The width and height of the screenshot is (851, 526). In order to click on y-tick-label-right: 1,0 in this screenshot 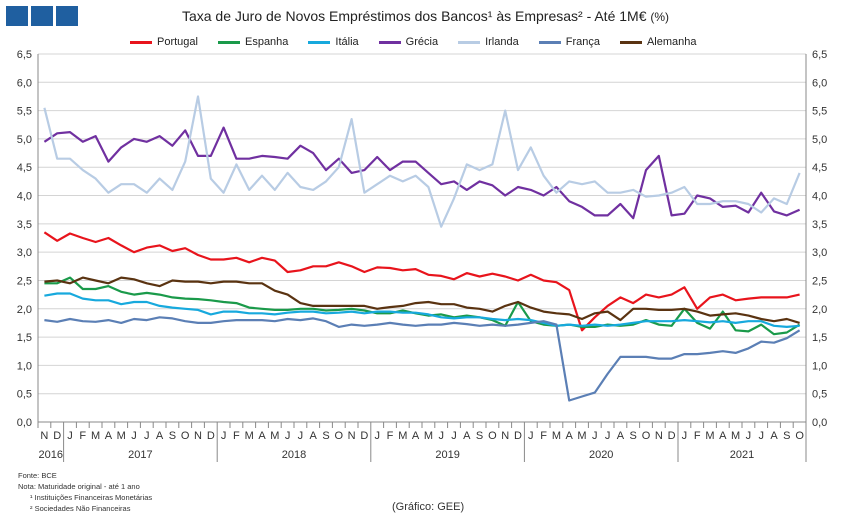, I will do `click(819, 366)`.